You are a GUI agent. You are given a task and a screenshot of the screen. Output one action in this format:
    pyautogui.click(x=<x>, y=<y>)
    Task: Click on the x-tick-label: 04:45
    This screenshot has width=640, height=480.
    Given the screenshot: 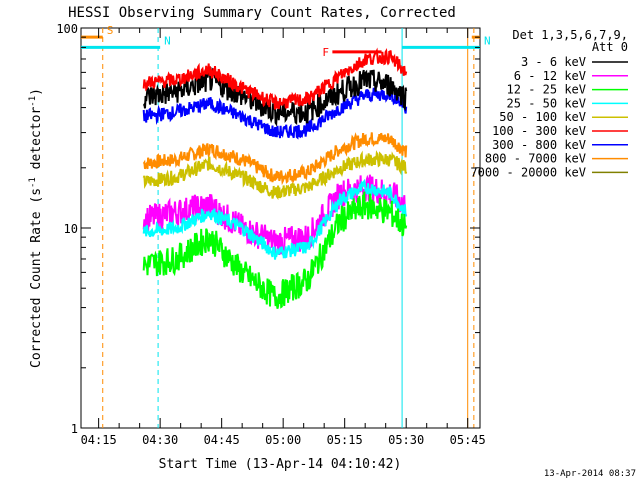 What is the action you would take?
    pyautogui.click(x=222, y=440)
    